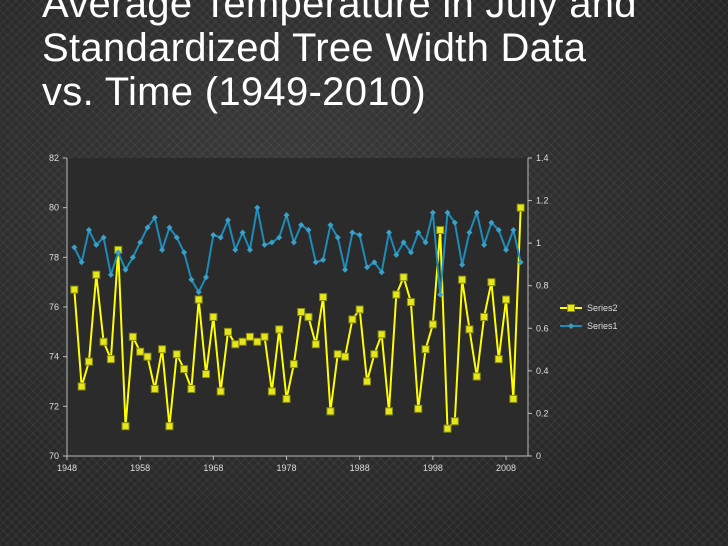  What do you see at coordinates (542, 413) in the screenshot?
I see `y-right-tick-label: 0.2` at bounding box center [542, 413].